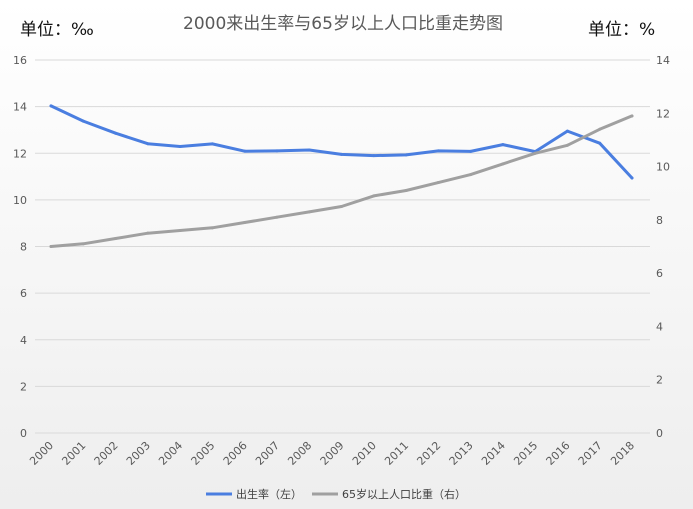 Image resolution: width=693 pixels, height=509 pixels. I want to click on x-tick-label: 2006, so click(235, 453).